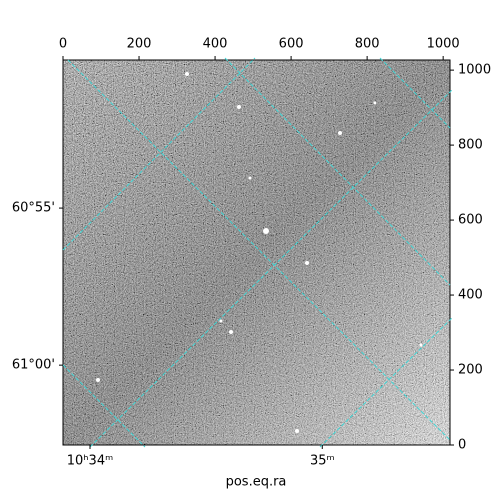  I want to click on x-tick-label: 200, so click(139, 44).